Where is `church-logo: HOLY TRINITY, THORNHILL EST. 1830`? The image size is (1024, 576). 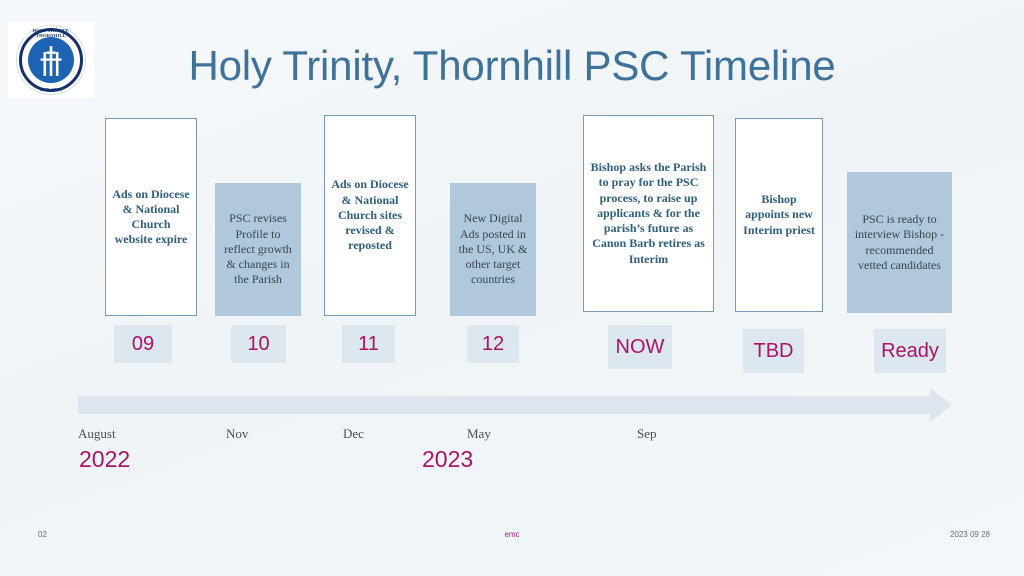
church-logo: HOLY TRINITY, THORNHILL EST. 1830 is located at coordinates (51, 60).